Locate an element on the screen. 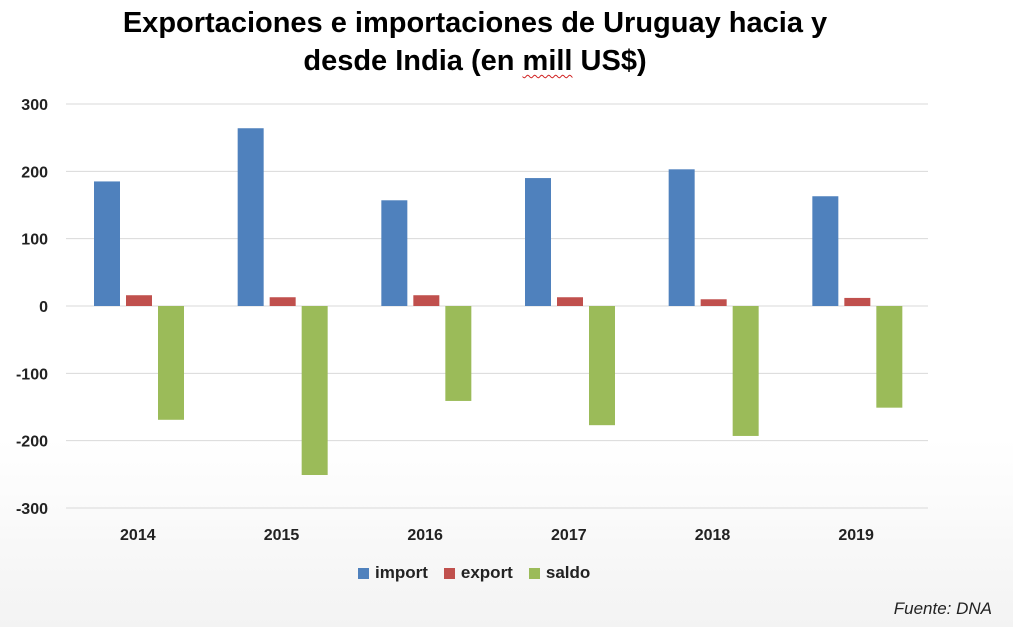 This screenshot has height=627, width=1013. y-axis: 300 200 100 0 -100 -200 -300 is located at coordinates (32, 307).